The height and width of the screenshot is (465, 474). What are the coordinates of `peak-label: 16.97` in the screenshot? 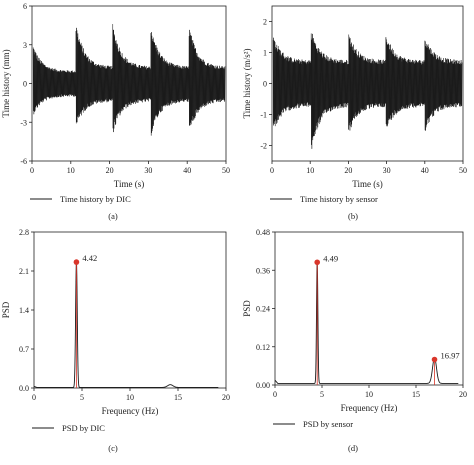 It's located at (450, 356).